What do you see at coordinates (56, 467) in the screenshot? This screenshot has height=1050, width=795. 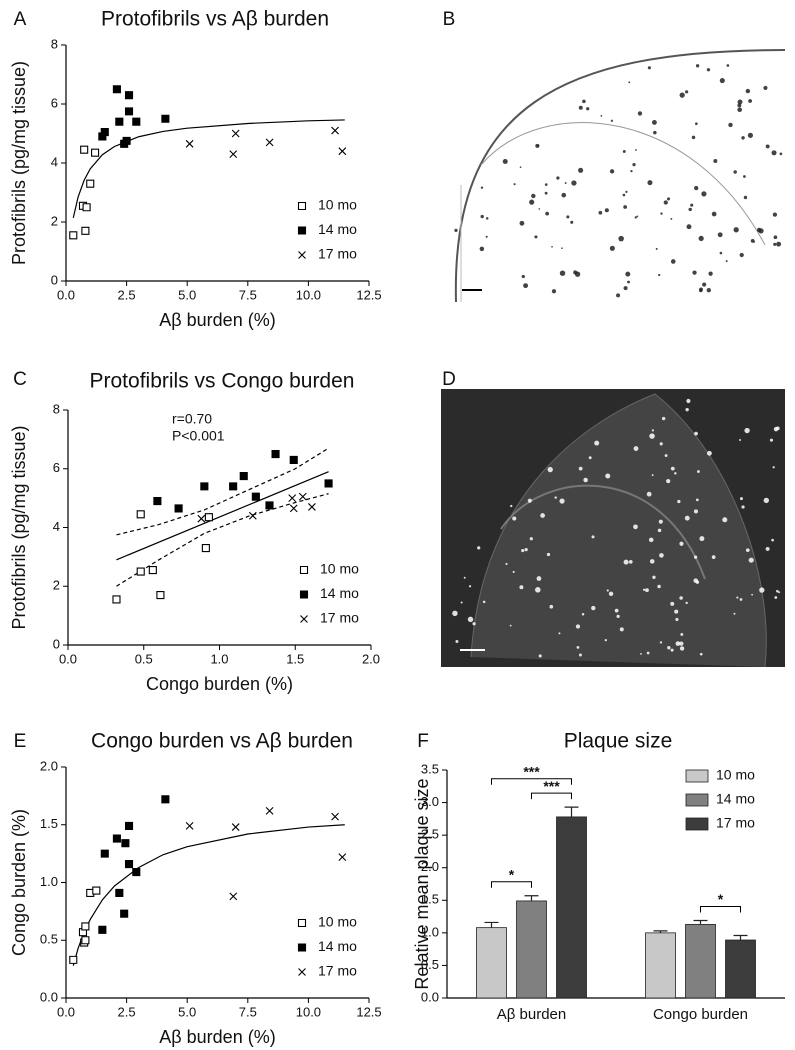 I see `y-tick-label: 6` at bounding box center [56, 467].